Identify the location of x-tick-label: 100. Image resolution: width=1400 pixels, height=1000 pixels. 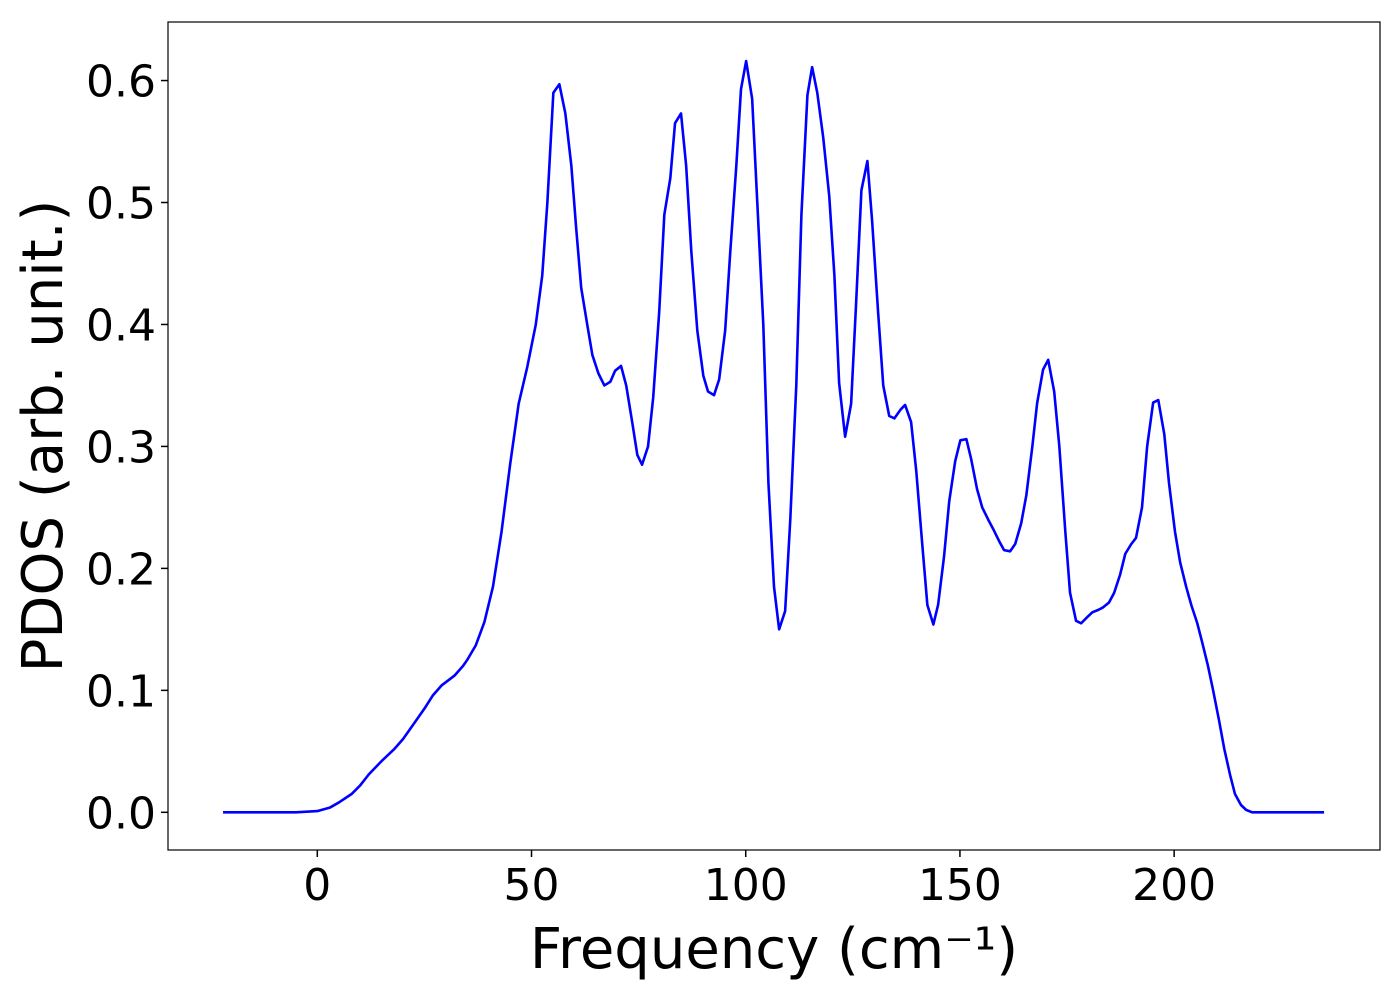
(746, 885).